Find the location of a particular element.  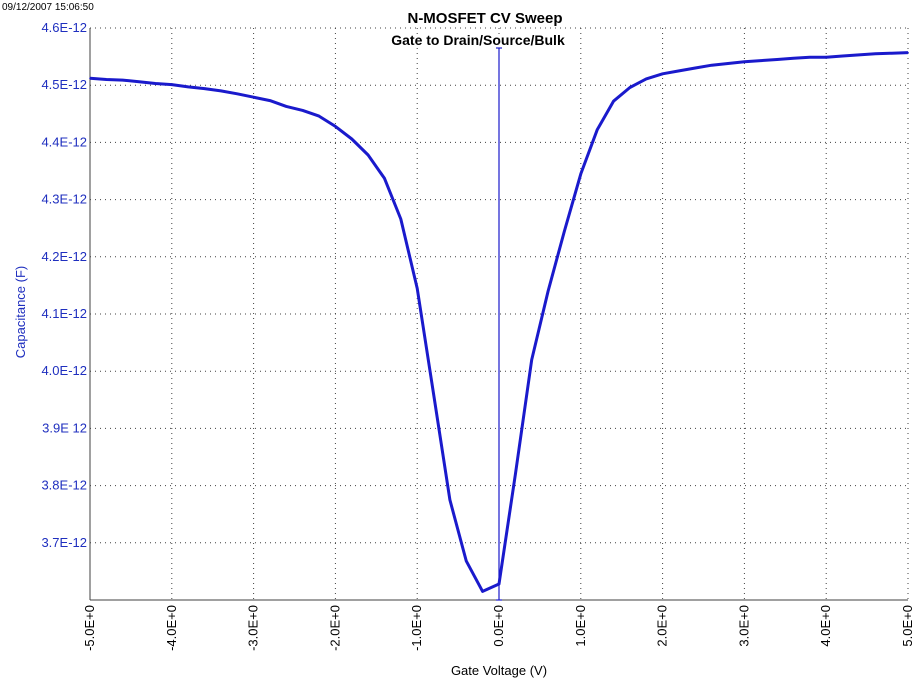

y-tick-label: 4.6E-12 is located at coordinates (64, 27).